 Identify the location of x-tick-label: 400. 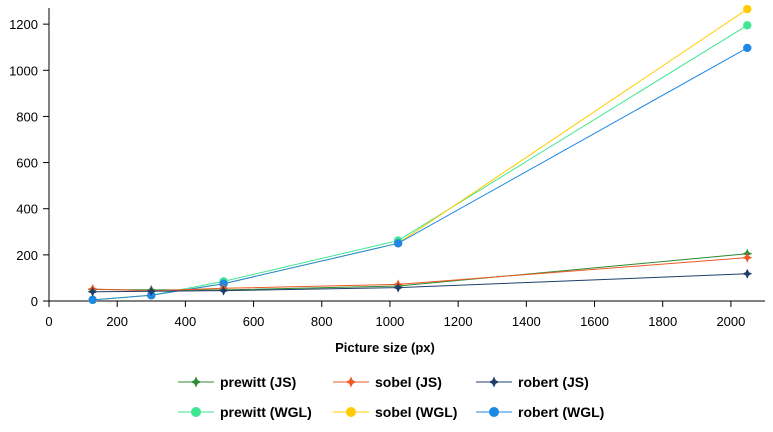
(186, 321).